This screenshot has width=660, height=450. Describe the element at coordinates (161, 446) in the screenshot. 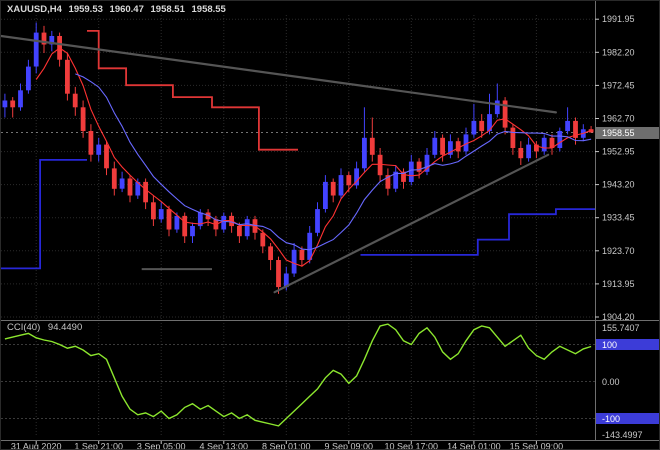

I see `time-axis-label: 3 Sep 05:00` at that location.